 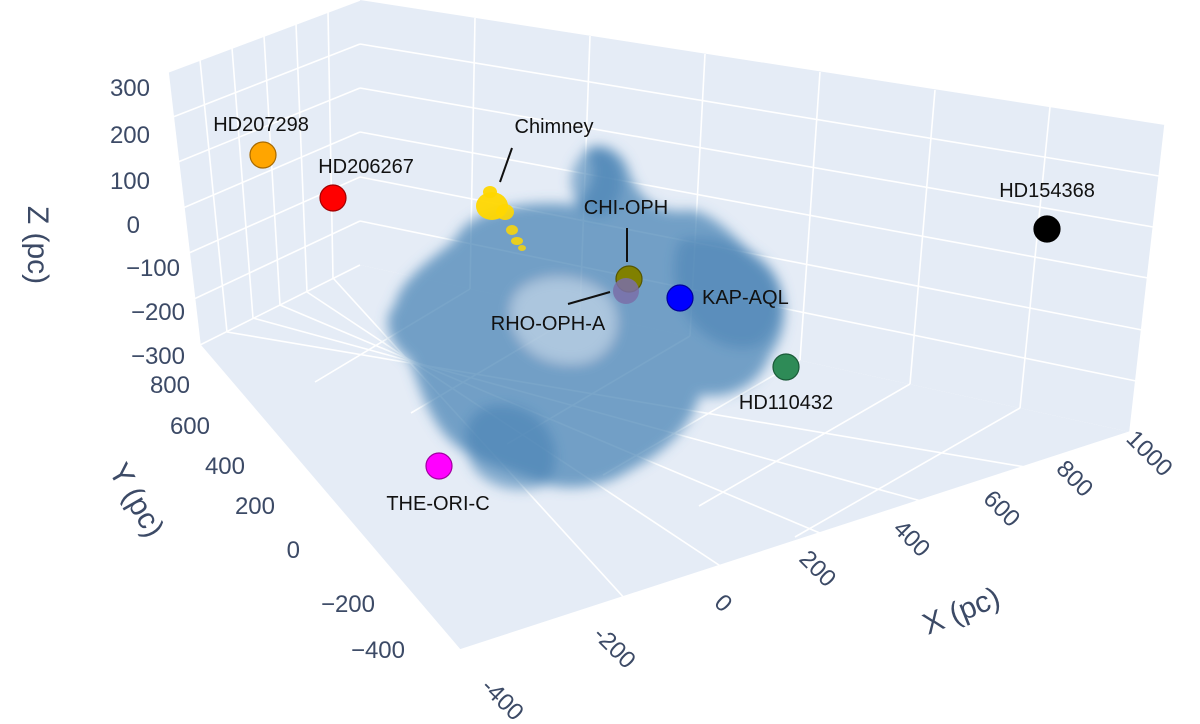 I want to click on rho-oph-a-leader, so click(x=589, y=298).